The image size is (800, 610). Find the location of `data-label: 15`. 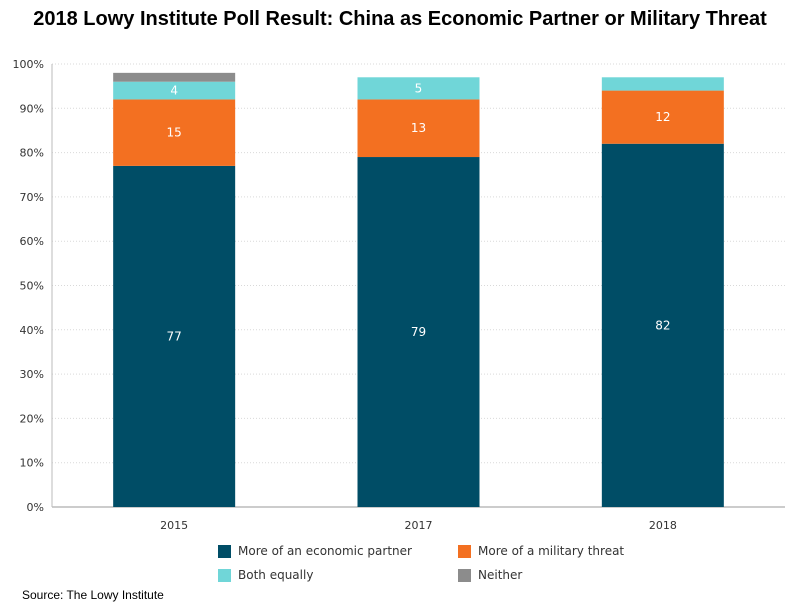

data-label: 15 is located at coordinates (174, 133).